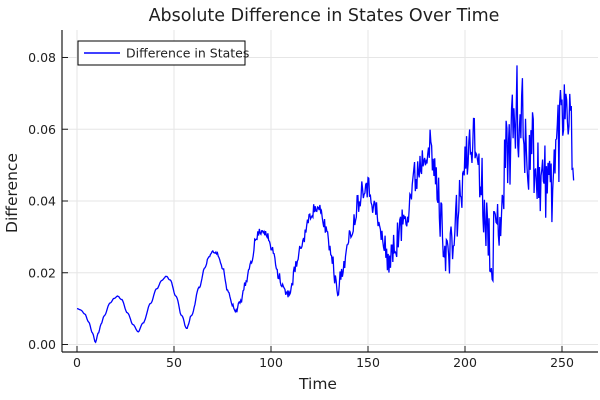  I want to click on x-tick-label: 50, so click(174, 362).